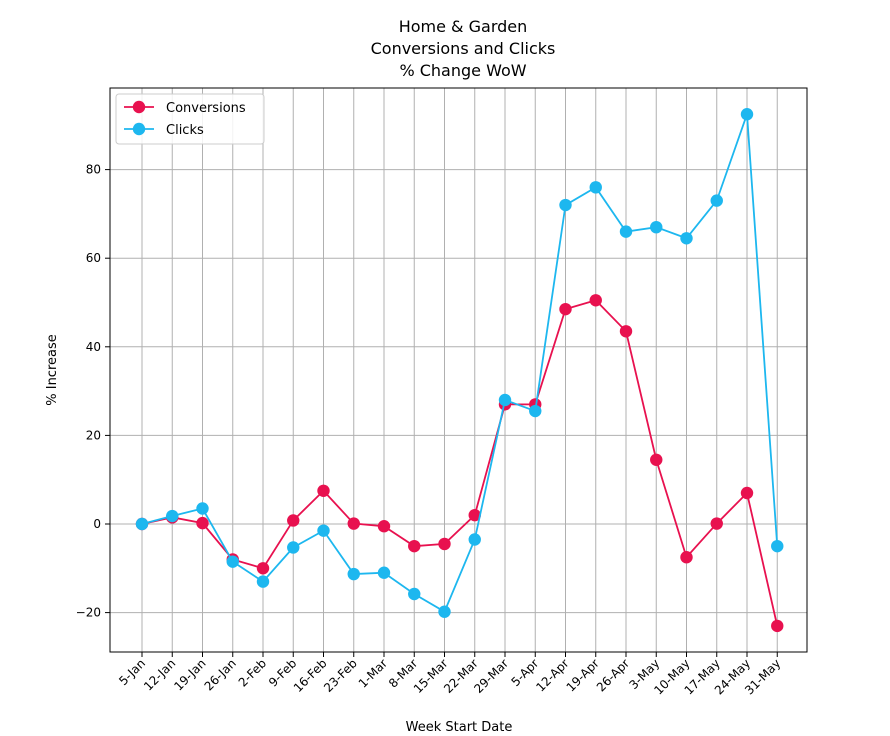  What do you see at coordinates (252, 672) in the screenshot?
I see `x-tick-label: 2-Feb` at bounding box center [252, 672].